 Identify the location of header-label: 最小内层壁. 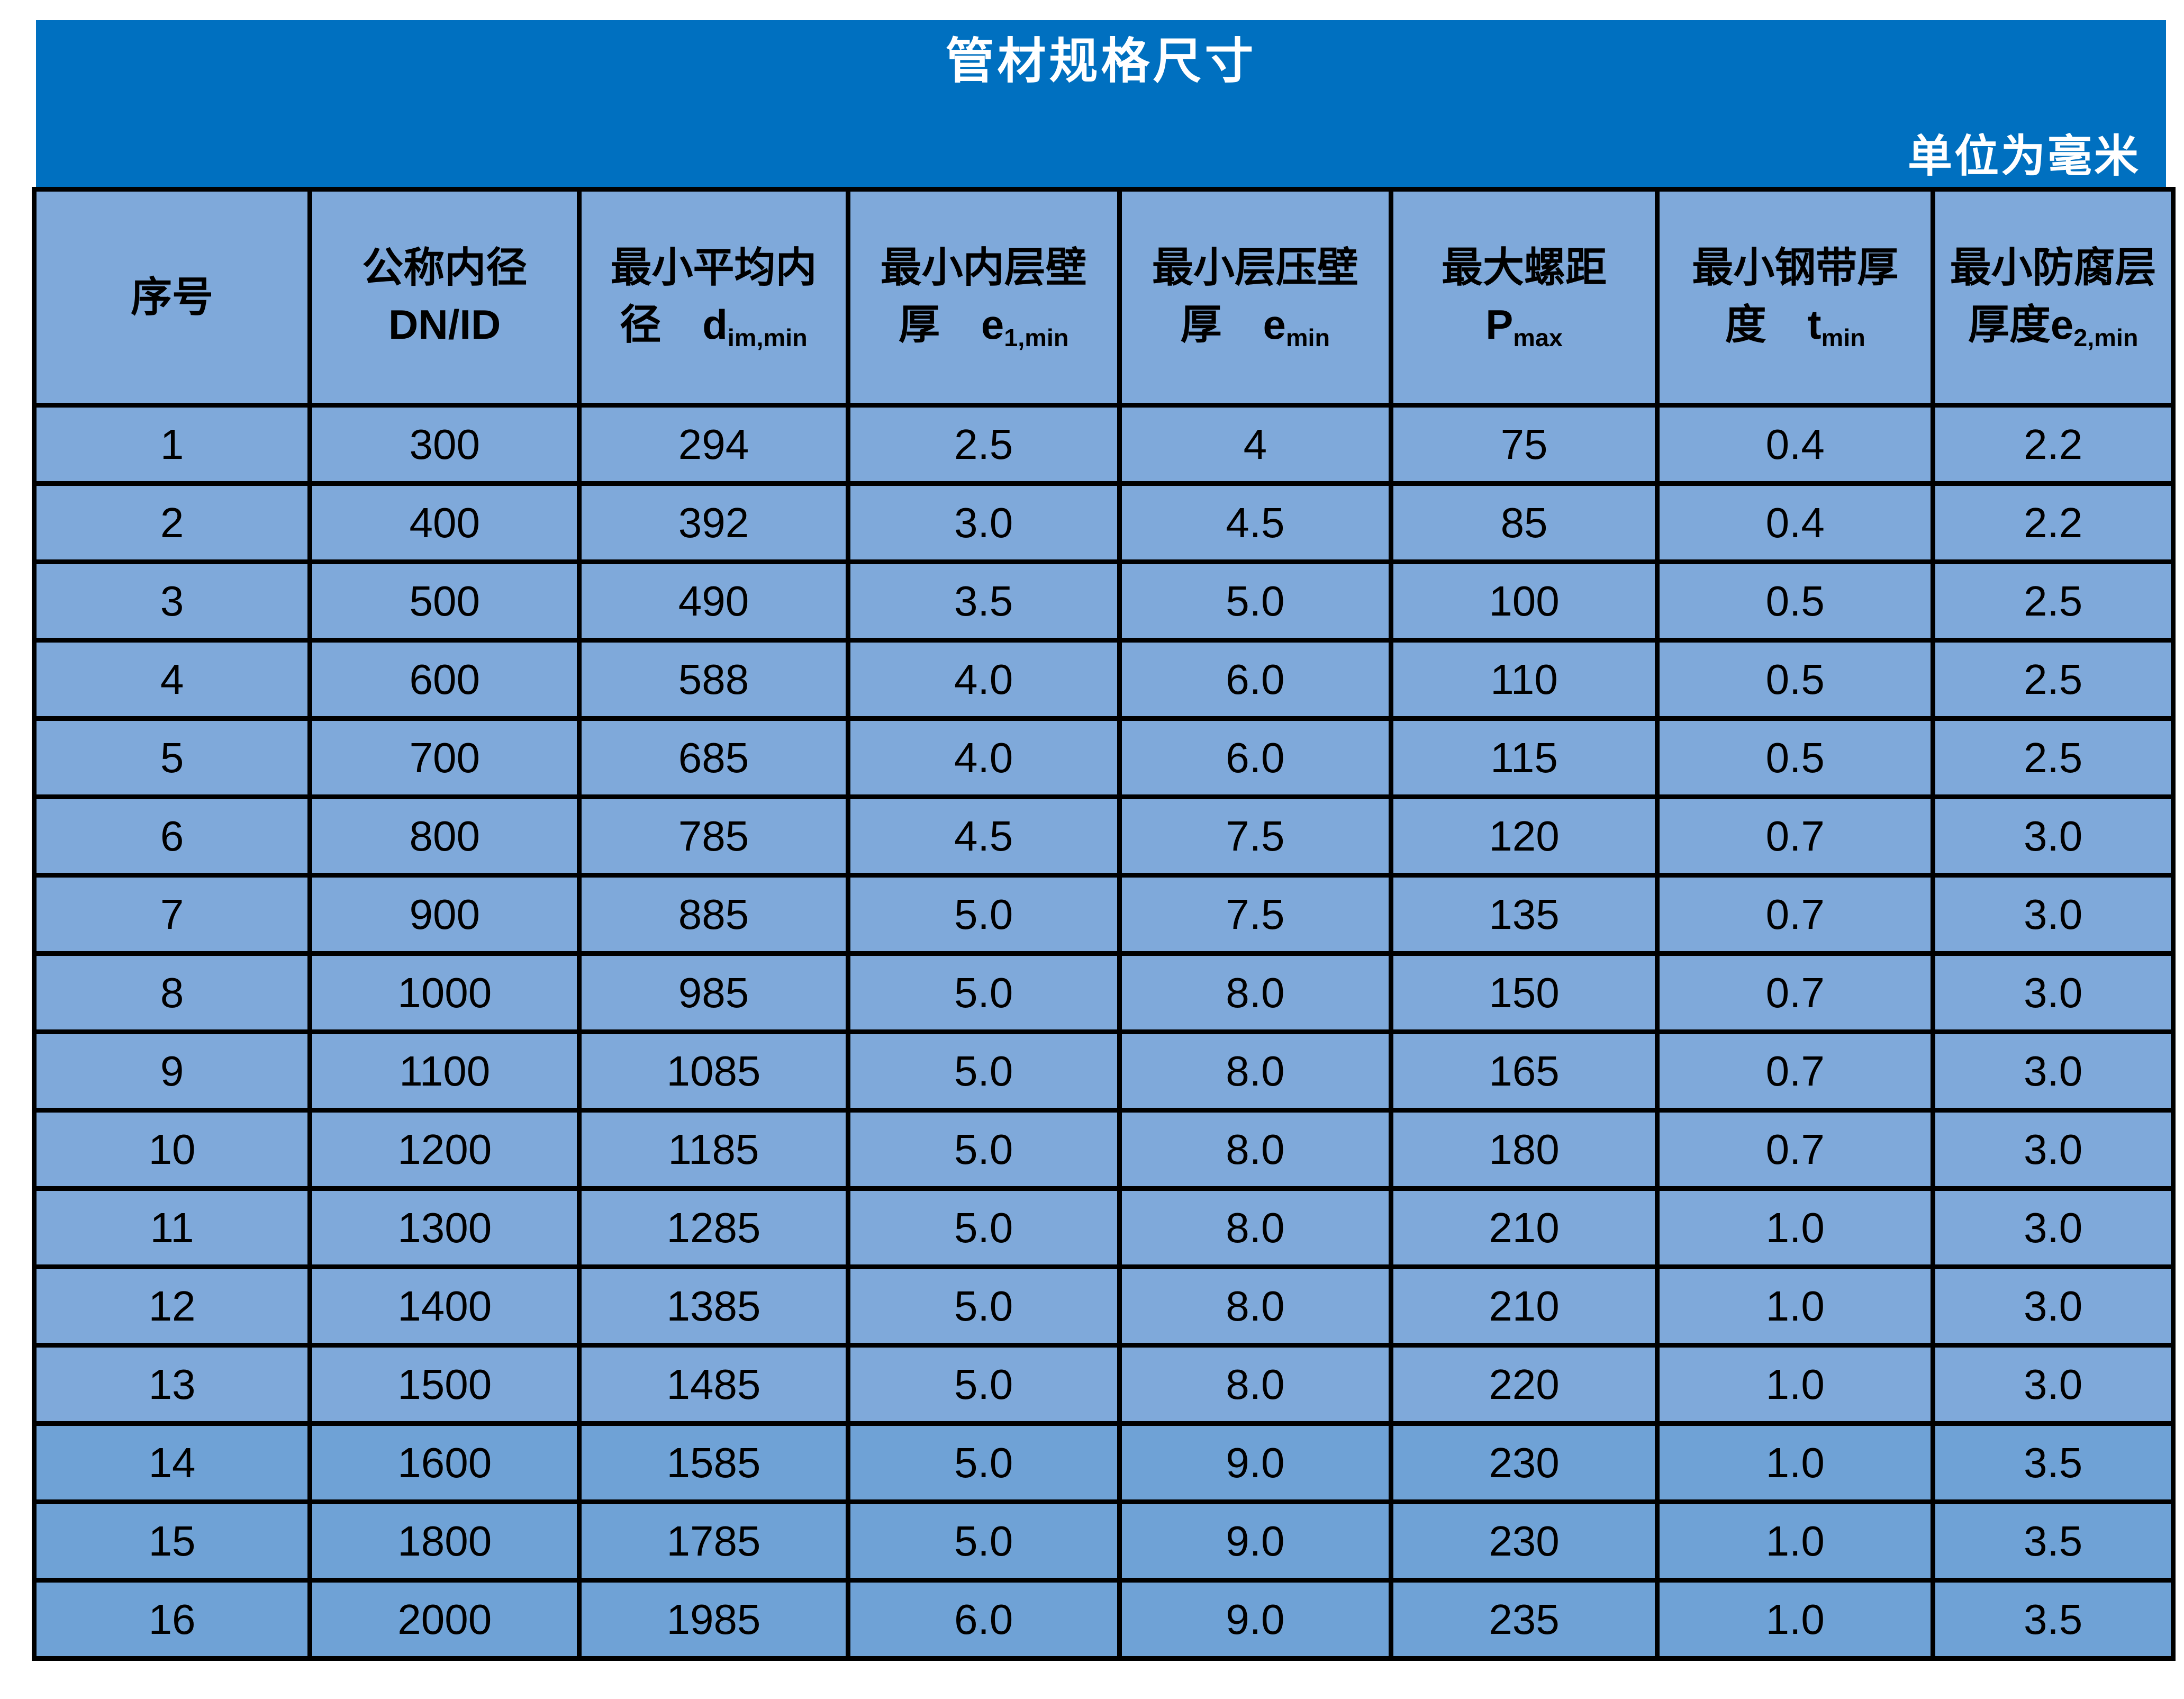
(983, 267).